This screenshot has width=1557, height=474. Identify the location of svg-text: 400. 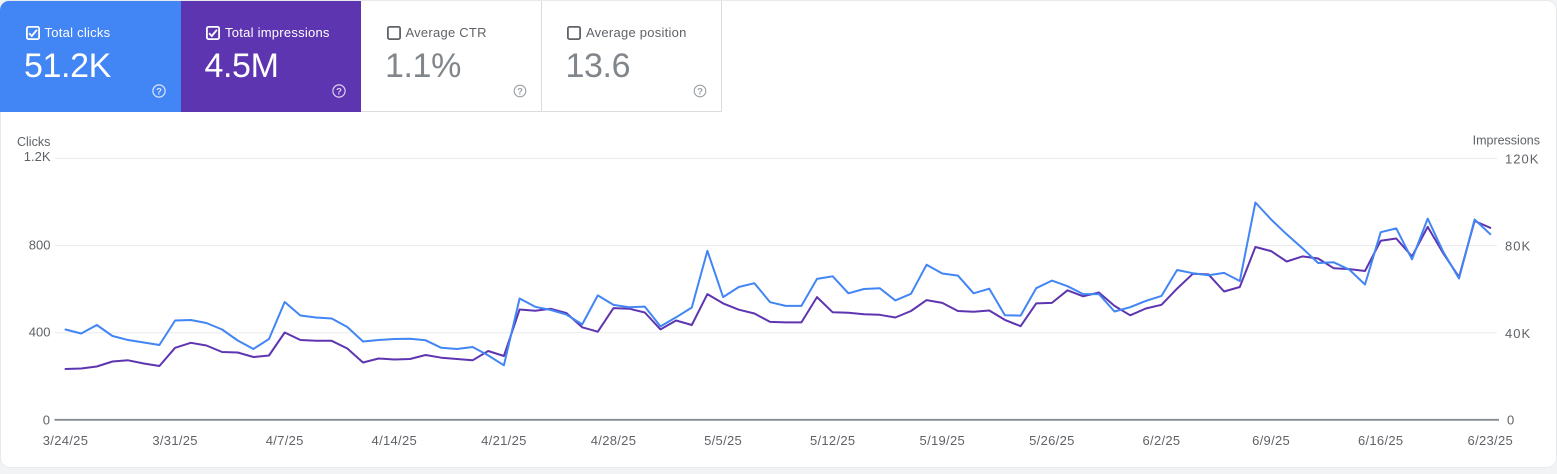
(40, 332).